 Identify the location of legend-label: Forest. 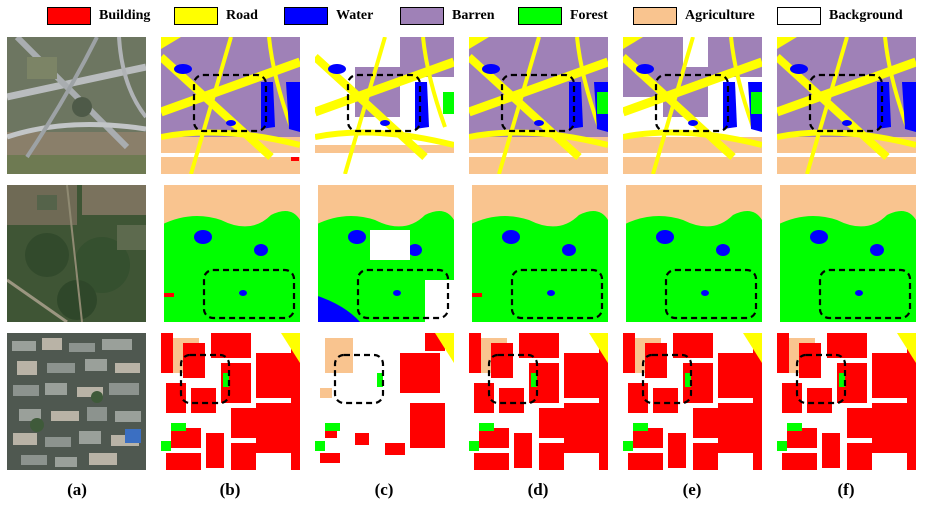
(589, 15).